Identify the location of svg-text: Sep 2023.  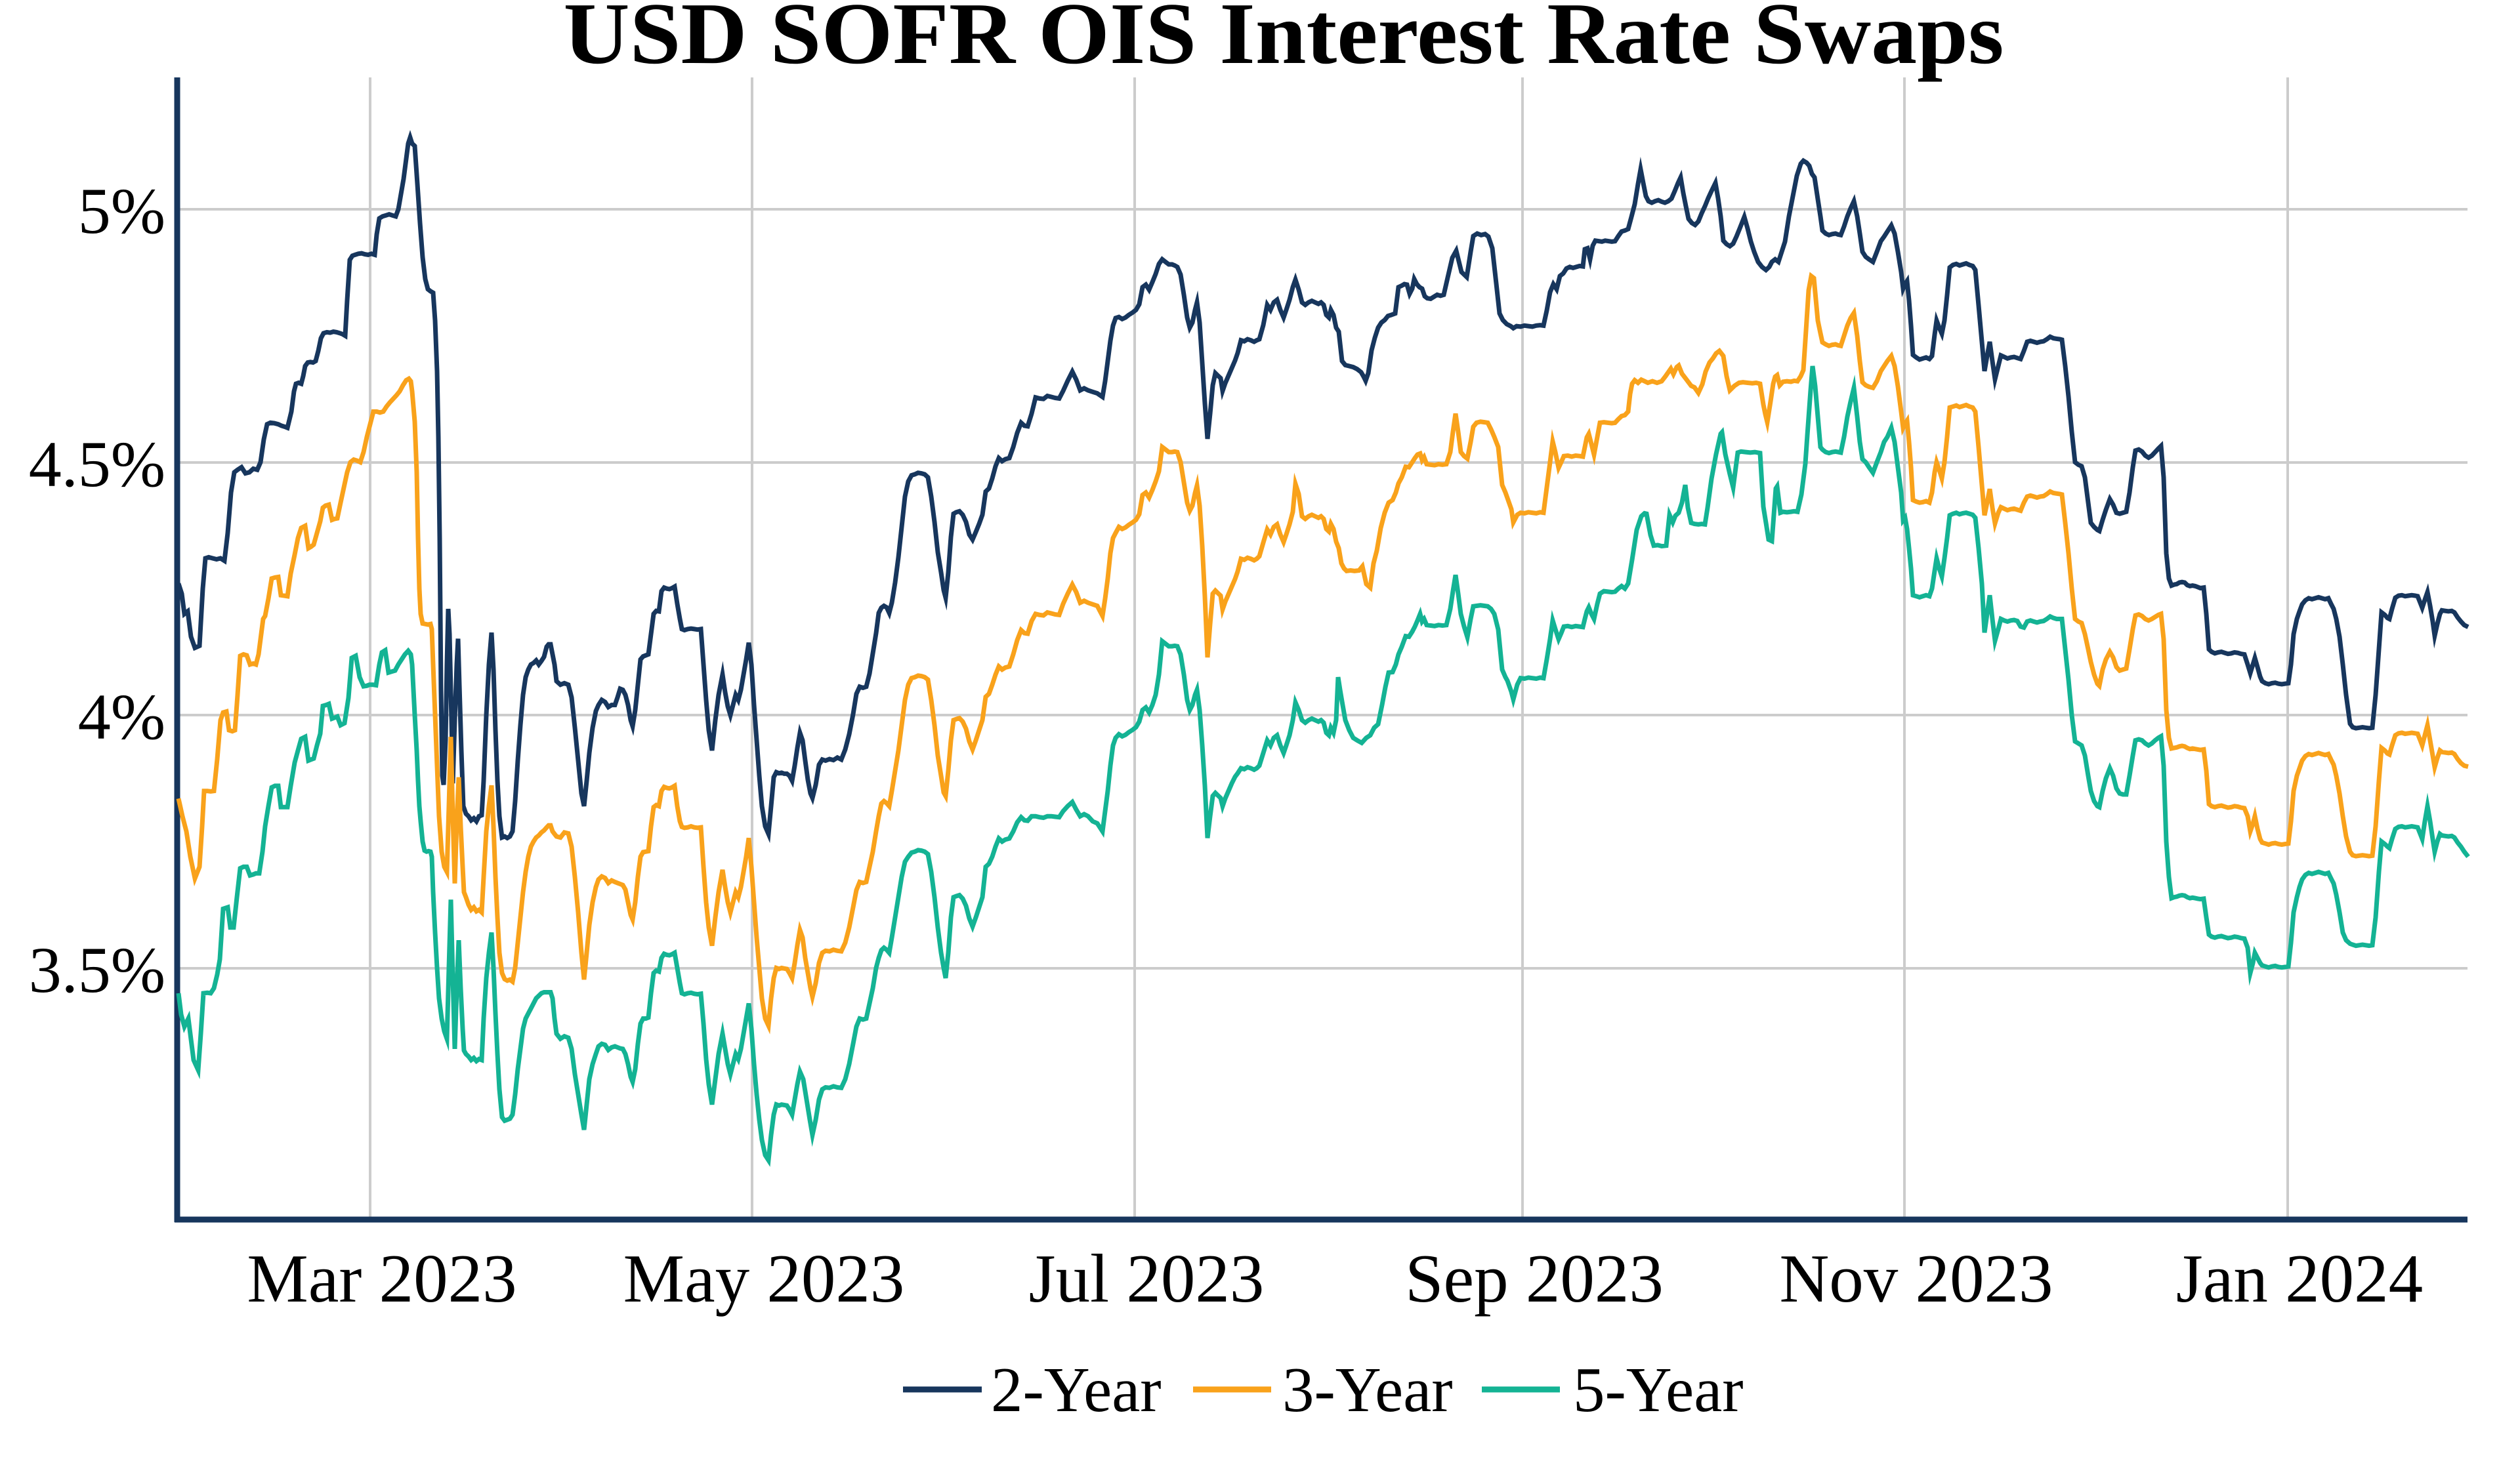
(1534, 1278).